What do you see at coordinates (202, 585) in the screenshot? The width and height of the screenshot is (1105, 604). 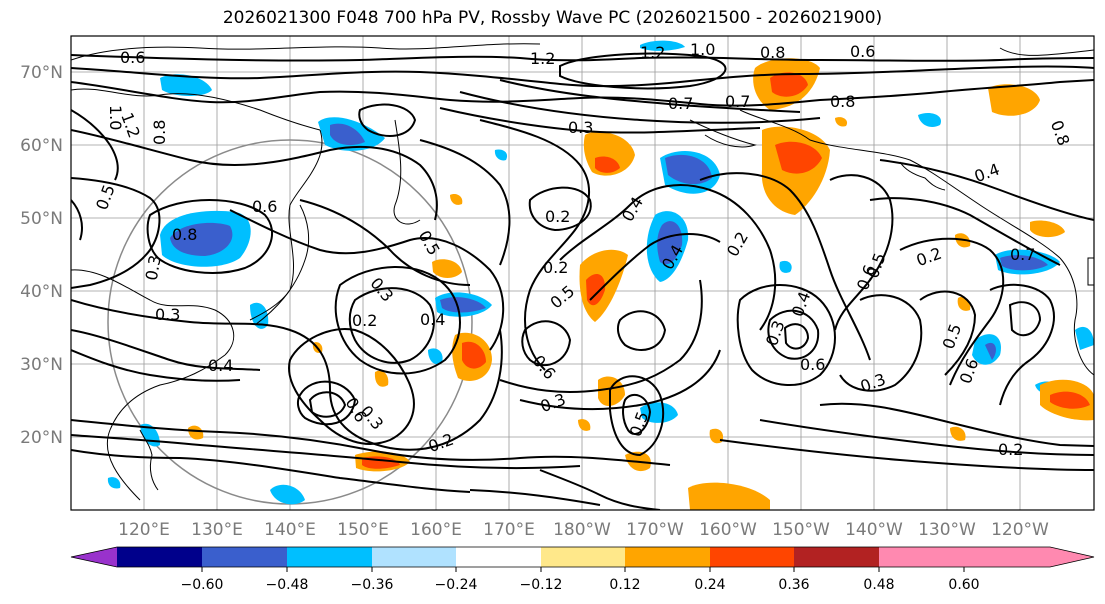 I see `colorbar-tick-label: −0.60` at bounding box center [202, 585].